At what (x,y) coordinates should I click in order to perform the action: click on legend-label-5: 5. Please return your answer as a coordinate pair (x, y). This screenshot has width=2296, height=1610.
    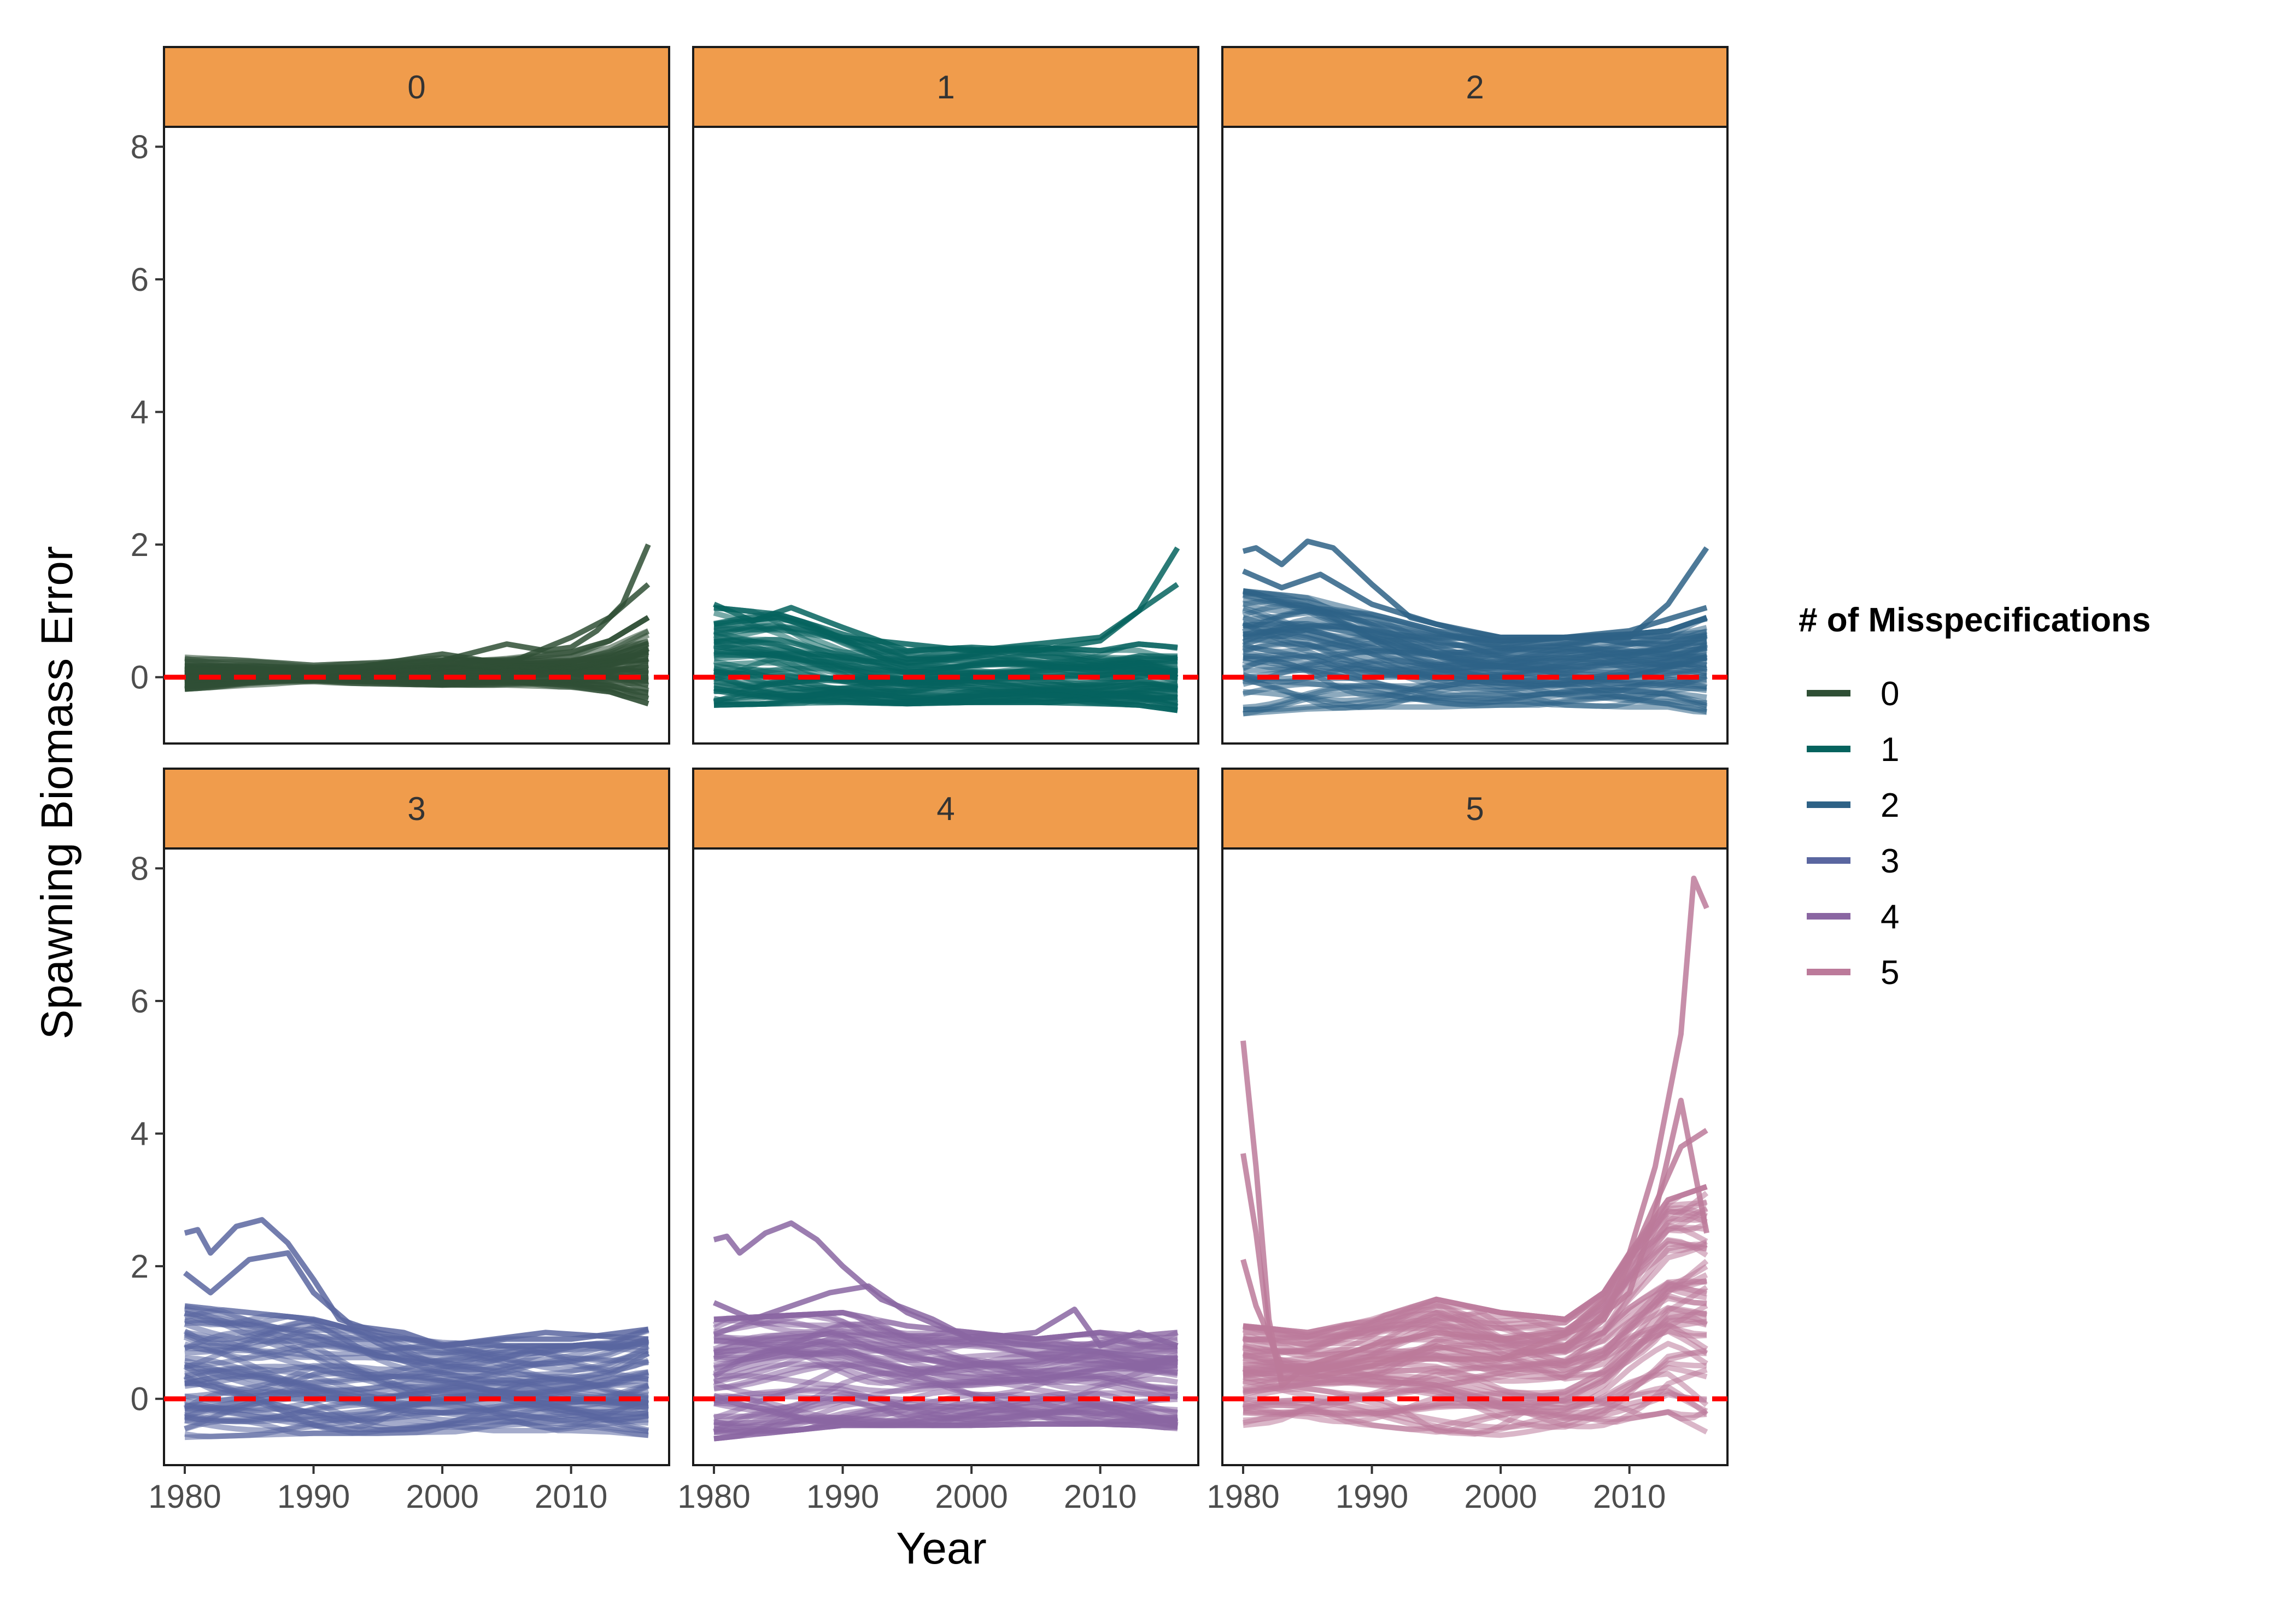
    Looking at the image, I should click on (1890, 973).